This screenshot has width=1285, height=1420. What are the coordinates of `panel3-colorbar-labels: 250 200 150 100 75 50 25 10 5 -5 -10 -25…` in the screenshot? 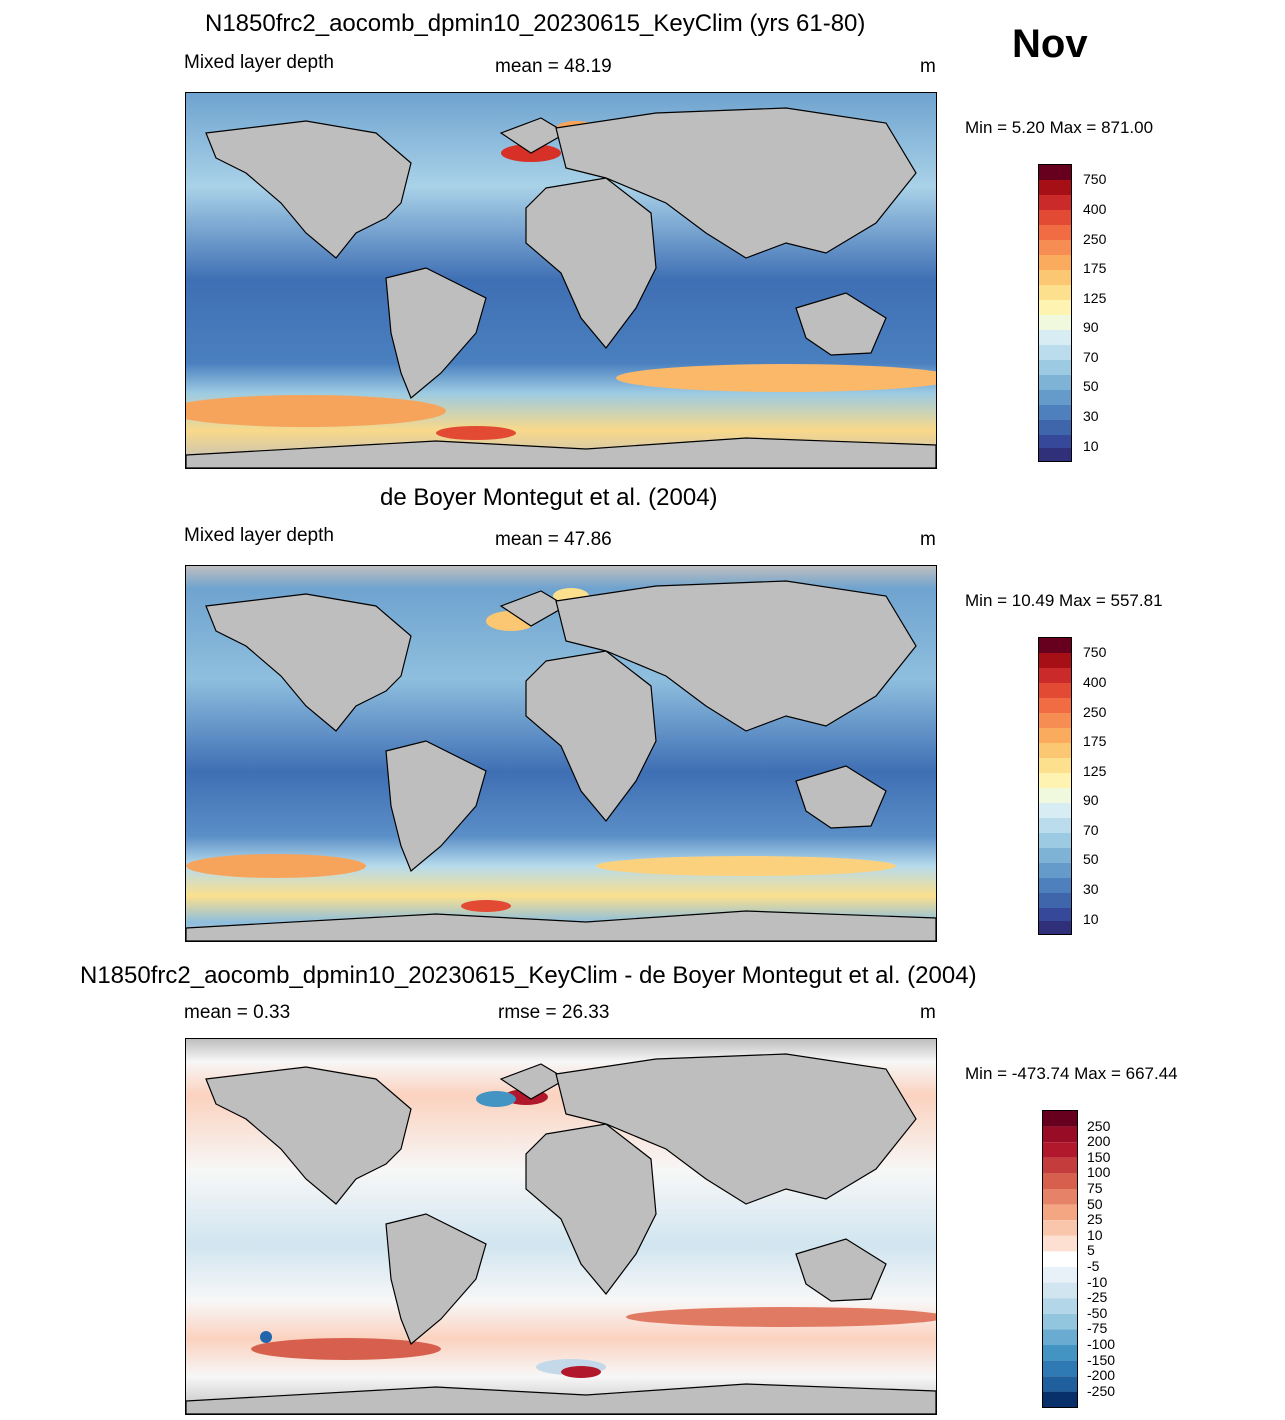 It's located at (1117, 1258).